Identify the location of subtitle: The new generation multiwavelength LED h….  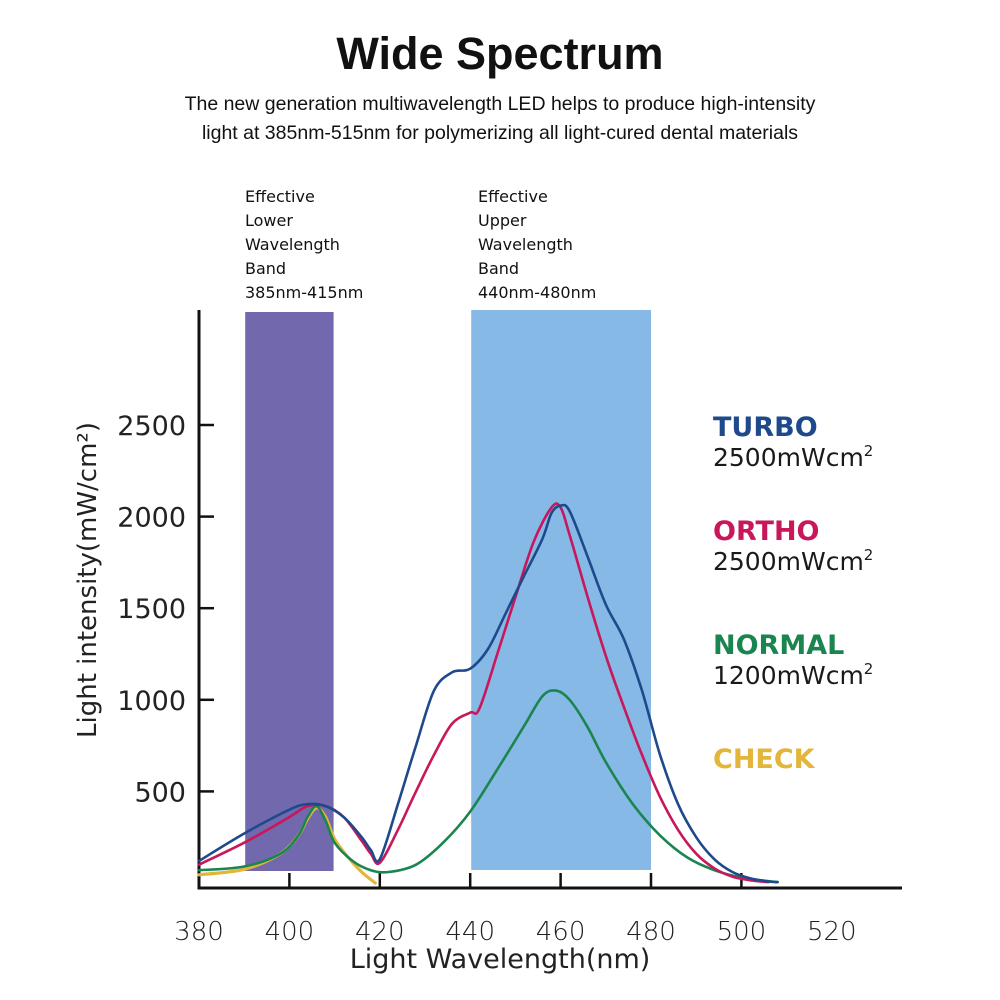
(500, 119).